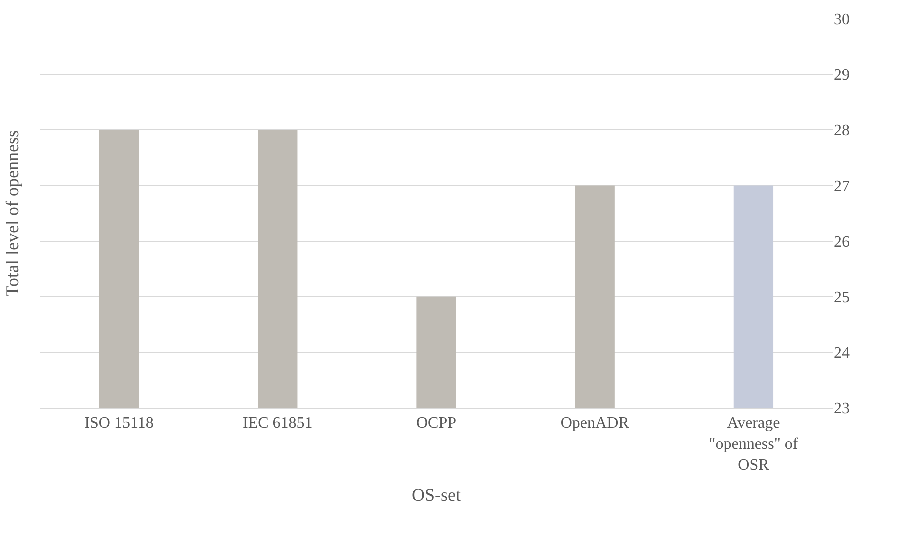  I want to click on y-tick-label: 26, so click(842, 242).